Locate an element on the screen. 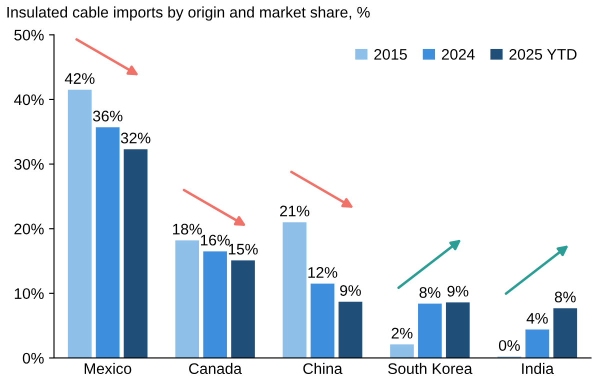  data-label: 32% is located at coordinates (135, 138).